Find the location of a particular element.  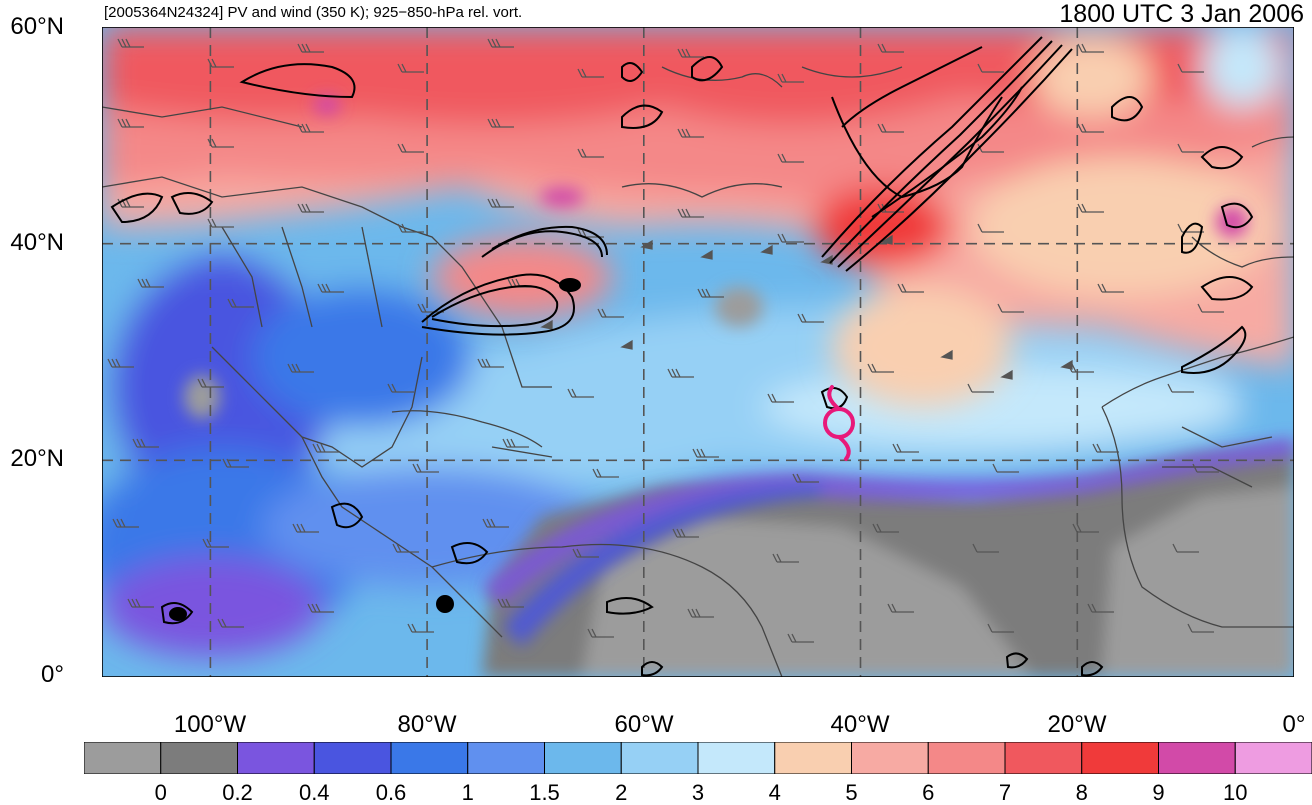

plot-timestamp: 1800 UTC 3 Jan 2006 is located at coordinates (1181, 14).